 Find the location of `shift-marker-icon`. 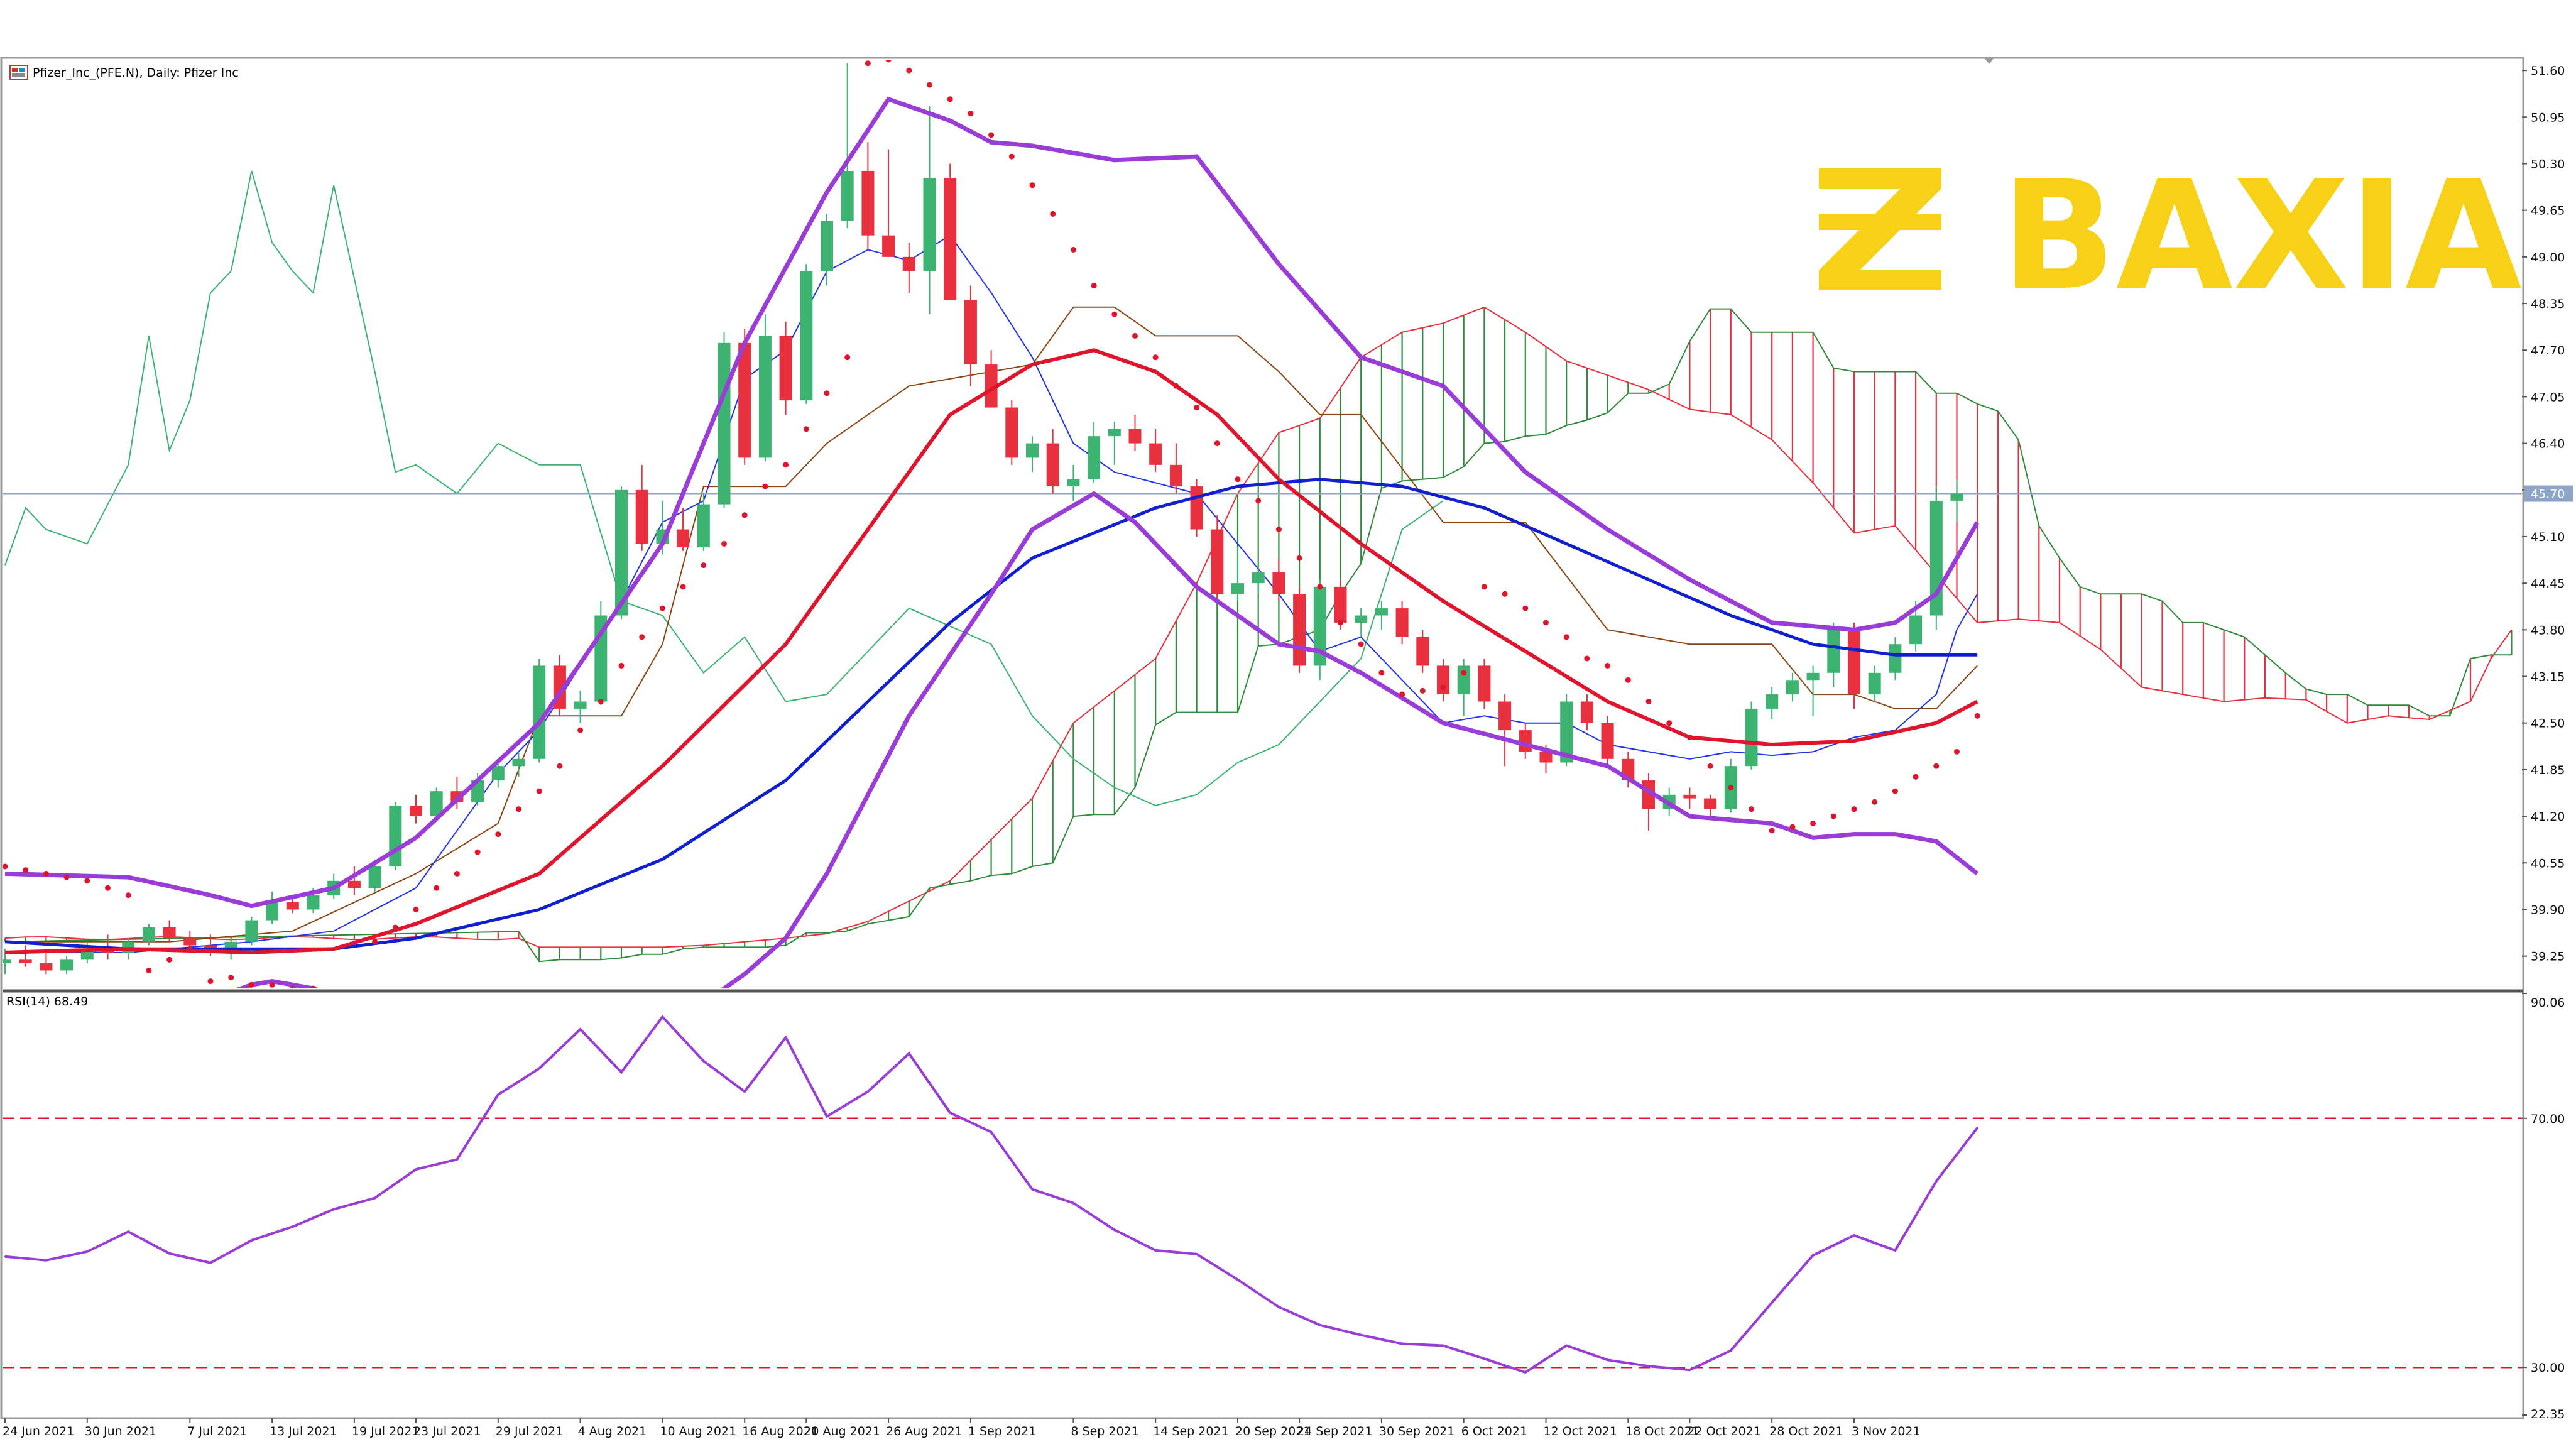

shift-marker-icon is located at coordinates (1989, 61).